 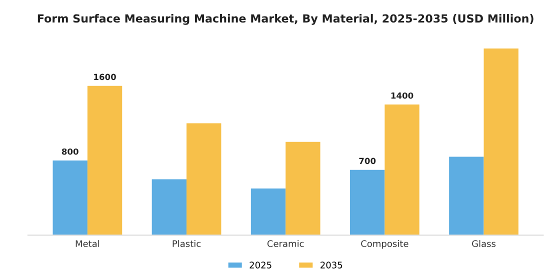 What do you see at coordinates (331, 265) in the screenshot?
I see `legend-label: 2035` at bounding box center [331, 265].